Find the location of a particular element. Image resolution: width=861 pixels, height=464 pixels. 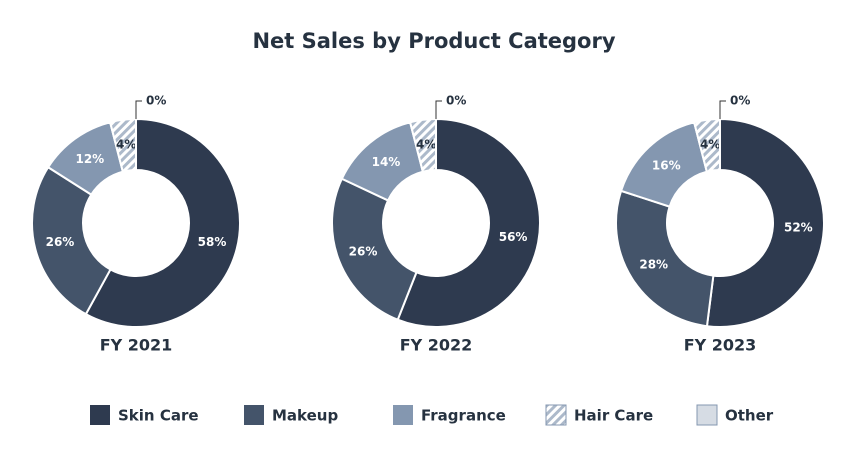

chart-title: Net Sales by Product Category is located at coordinates (433, 41).